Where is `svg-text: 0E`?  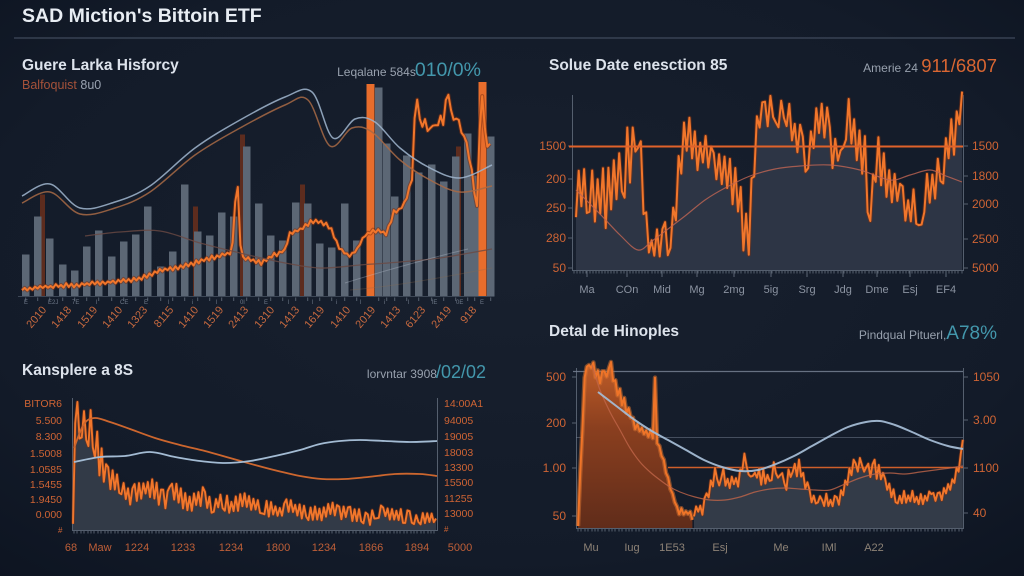
svg-text: 0E is located at coordinates (459, 303).